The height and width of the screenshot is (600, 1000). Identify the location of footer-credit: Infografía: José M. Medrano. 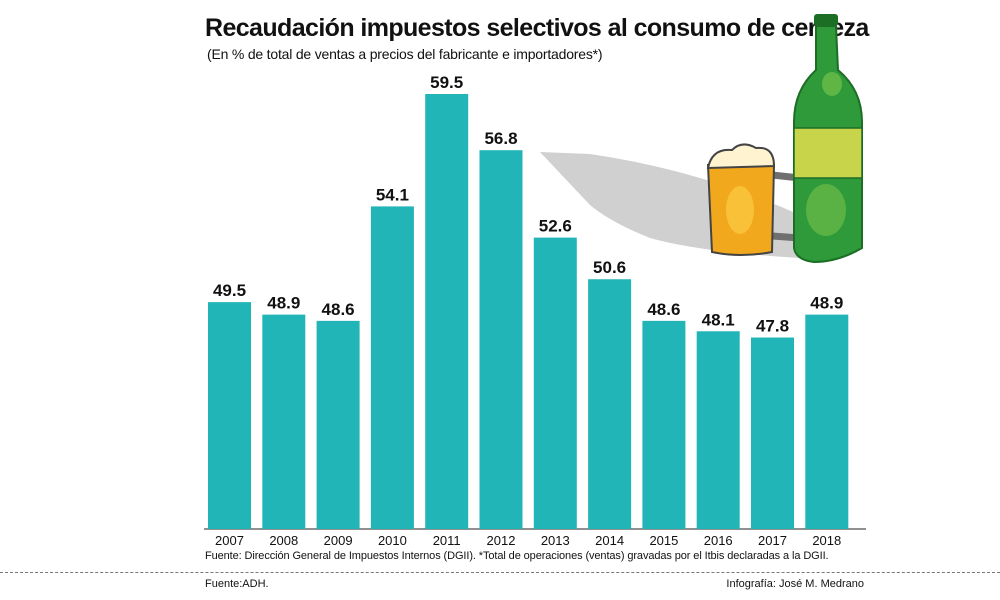
(795, 584).